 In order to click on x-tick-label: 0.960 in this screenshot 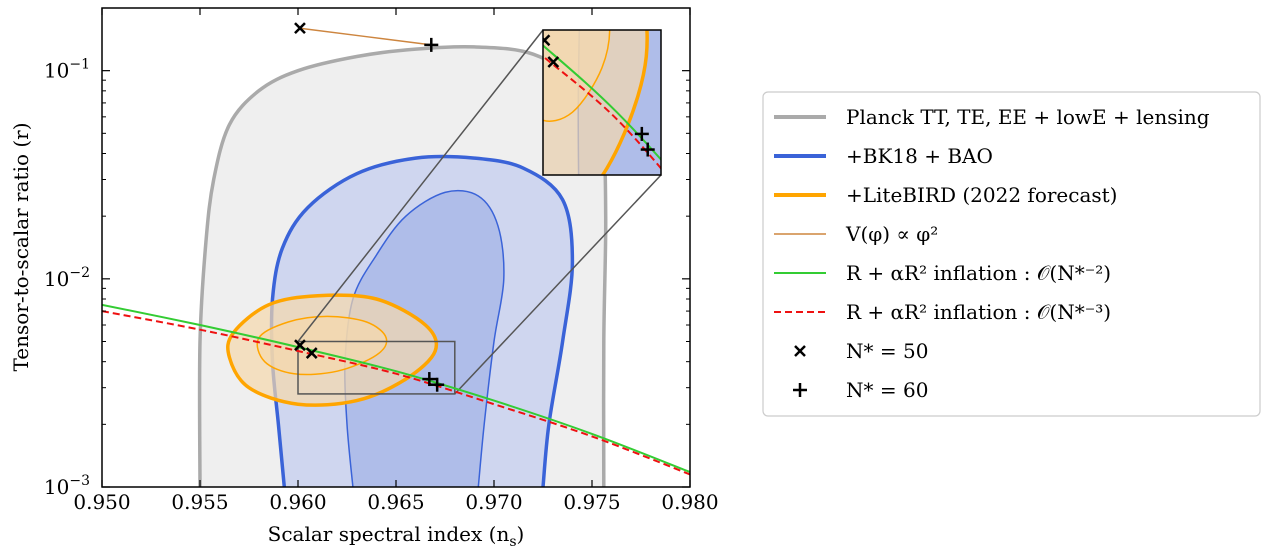, I will do `click(297, 502)`.